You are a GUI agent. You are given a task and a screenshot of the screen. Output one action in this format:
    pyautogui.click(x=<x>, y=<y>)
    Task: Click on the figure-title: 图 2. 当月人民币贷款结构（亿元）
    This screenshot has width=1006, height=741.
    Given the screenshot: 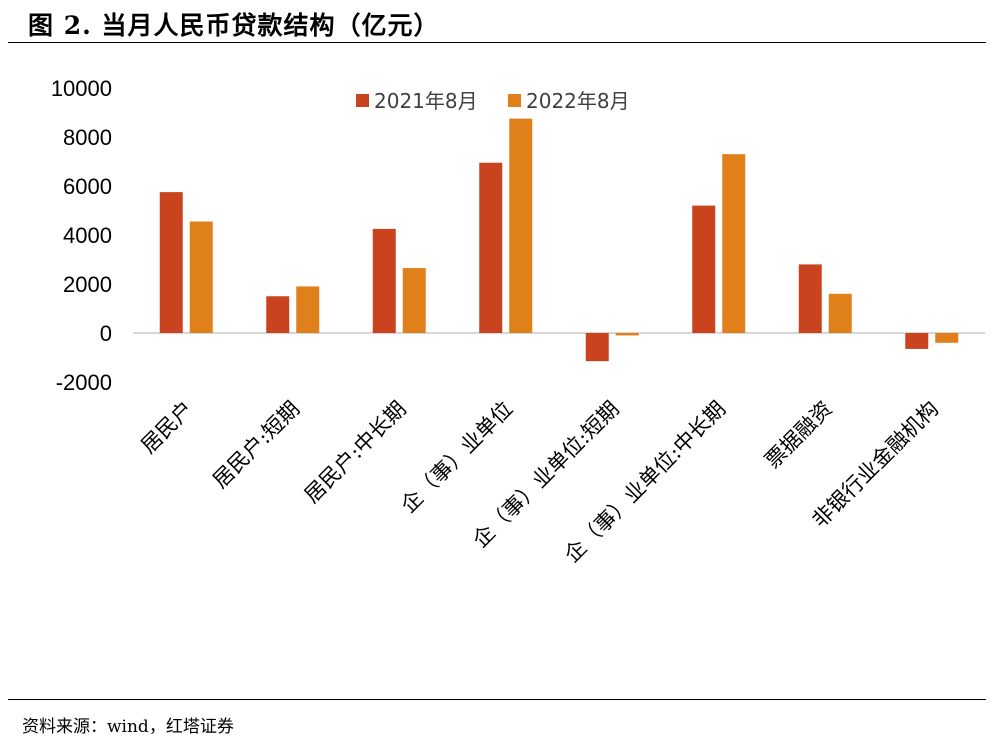 What is the action you would take?
    pyautogui.click(x=234, y=25)
    